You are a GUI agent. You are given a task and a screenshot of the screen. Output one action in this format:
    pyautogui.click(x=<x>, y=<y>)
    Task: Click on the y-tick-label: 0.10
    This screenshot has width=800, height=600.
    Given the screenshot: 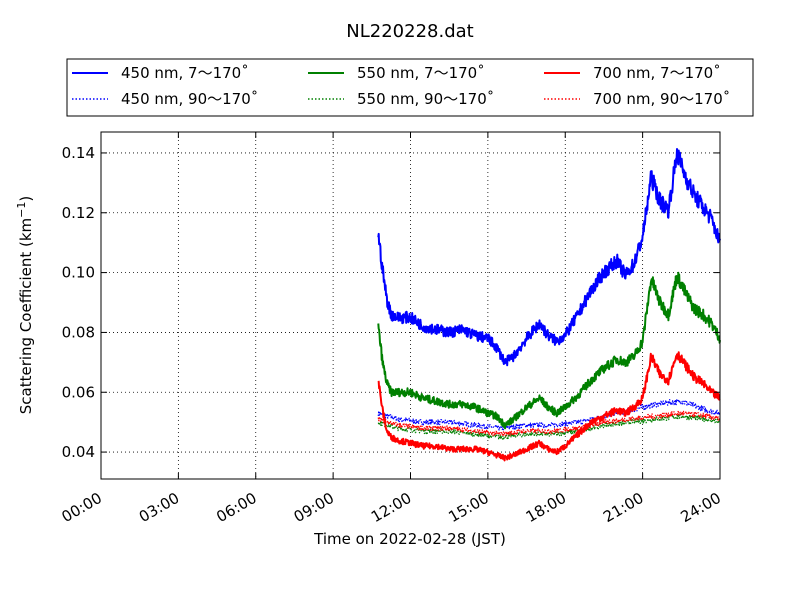 What is the action you would take?
    pyautogui.click(x=78, y=273)
    